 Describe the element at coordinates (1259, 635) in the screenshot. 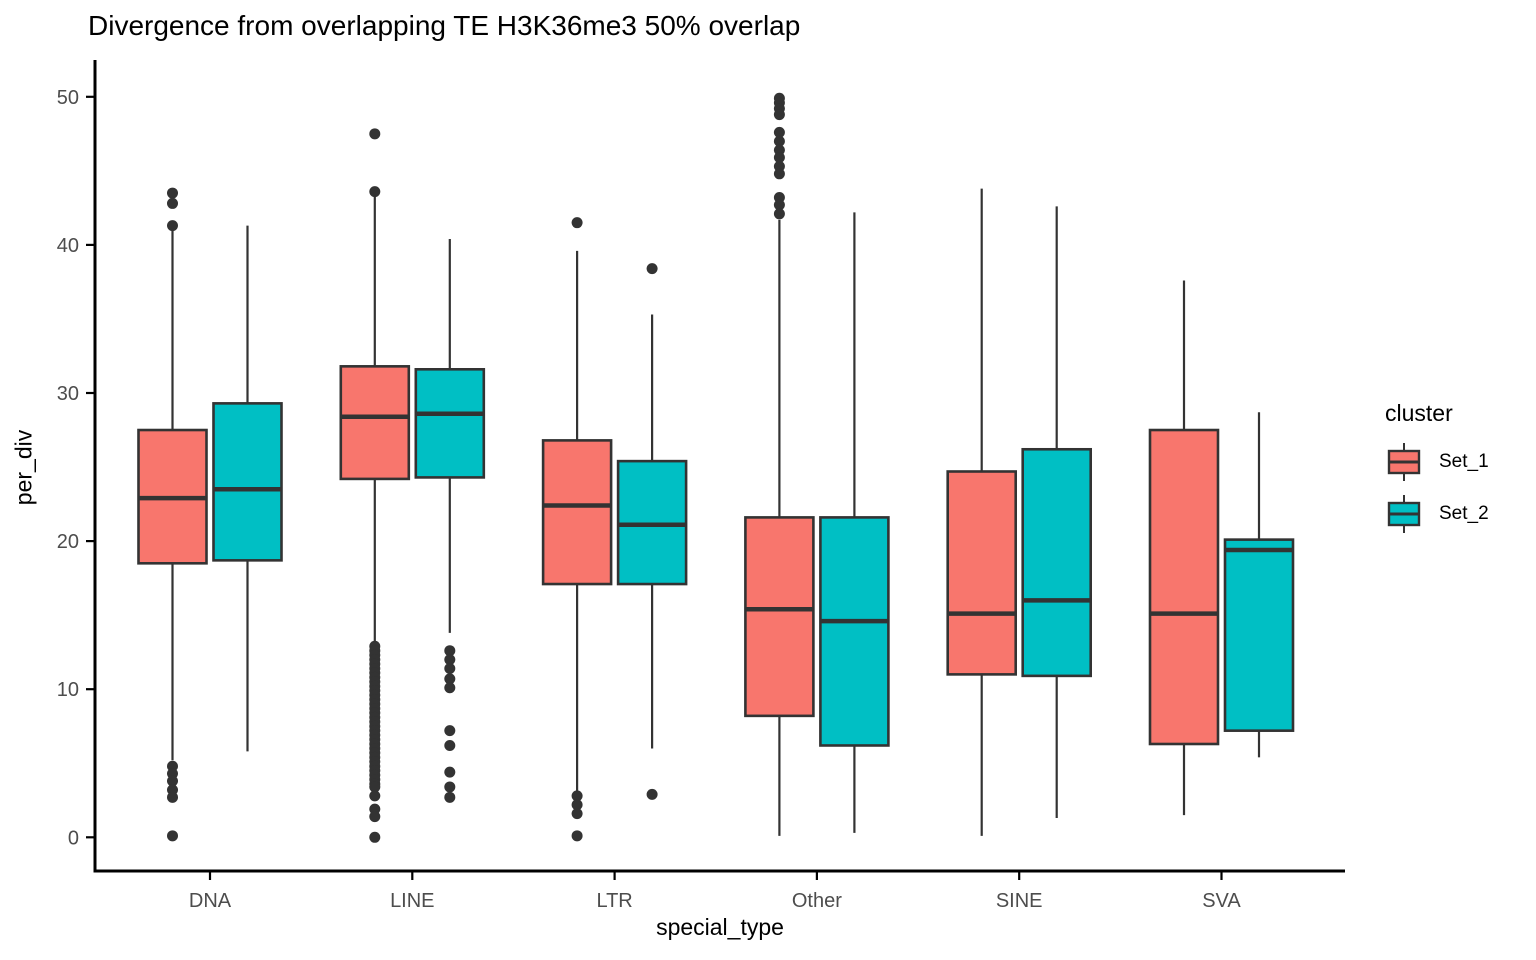

I see `boxplot-SVA-Set_2-box` at that location.